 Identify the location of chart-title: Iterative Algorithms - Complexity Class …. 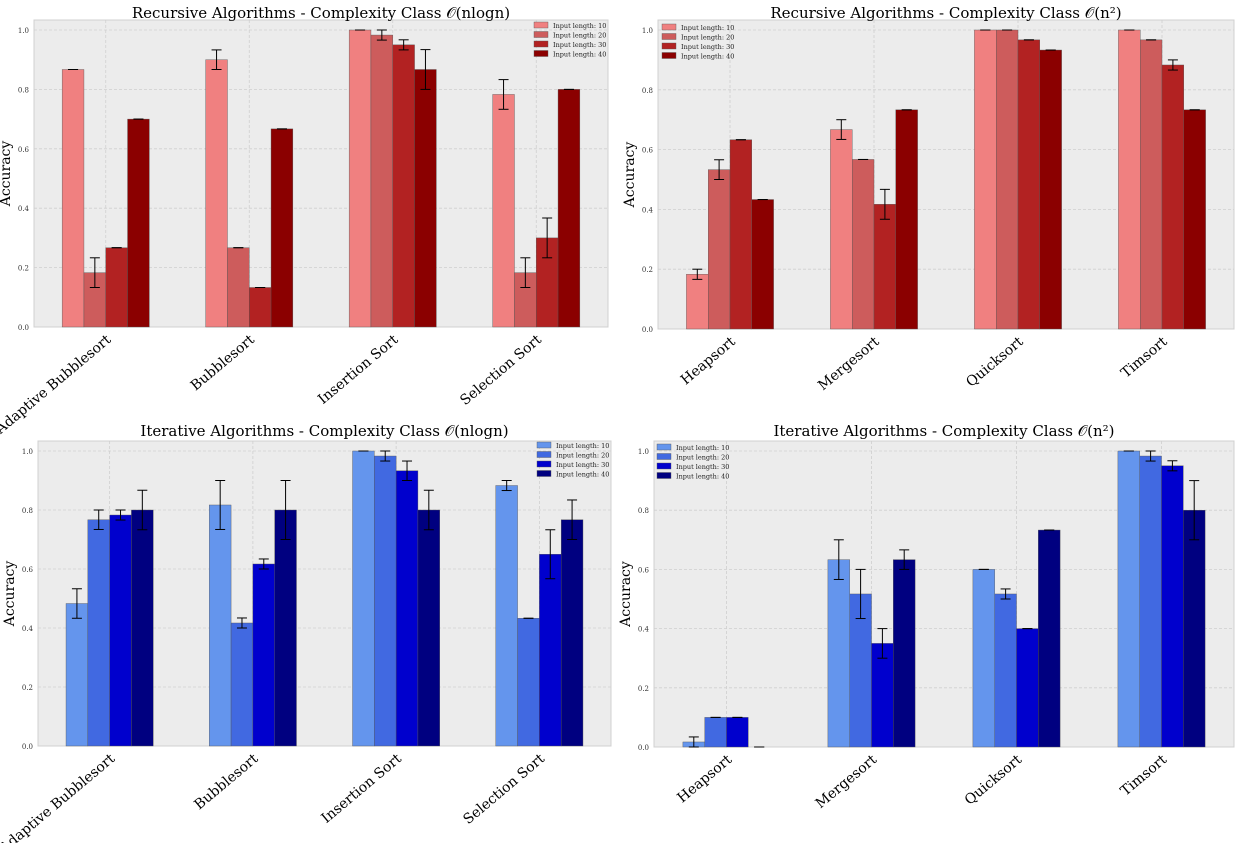
(943, 431).